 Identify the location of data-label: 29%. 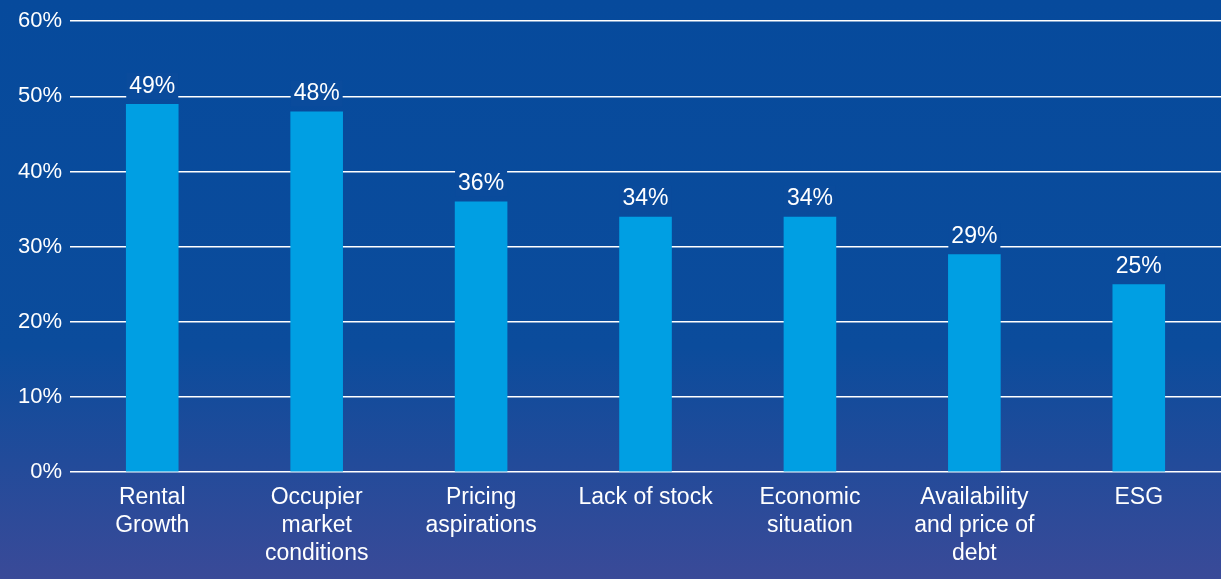
(974, 235).